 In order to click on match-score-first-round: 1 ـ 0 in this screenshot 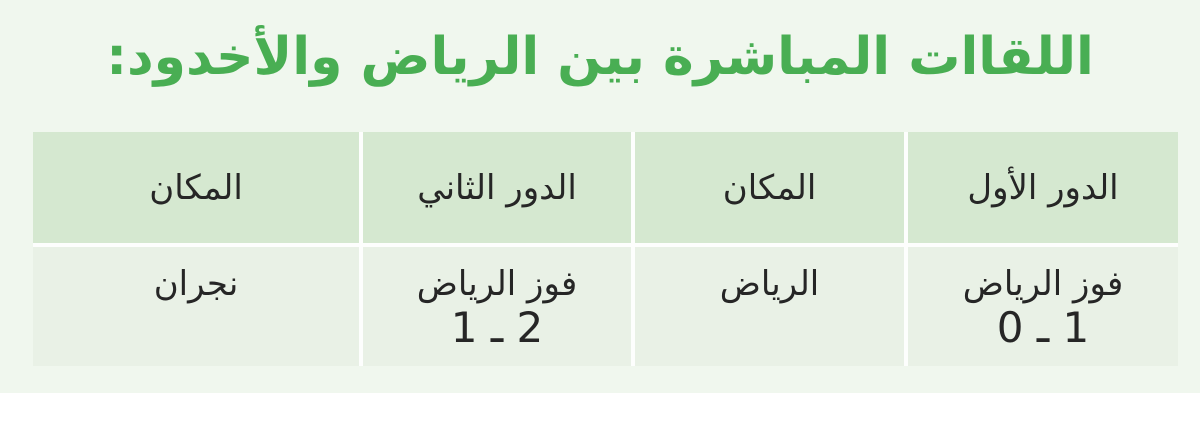, I will do `click(1043, 327)`.